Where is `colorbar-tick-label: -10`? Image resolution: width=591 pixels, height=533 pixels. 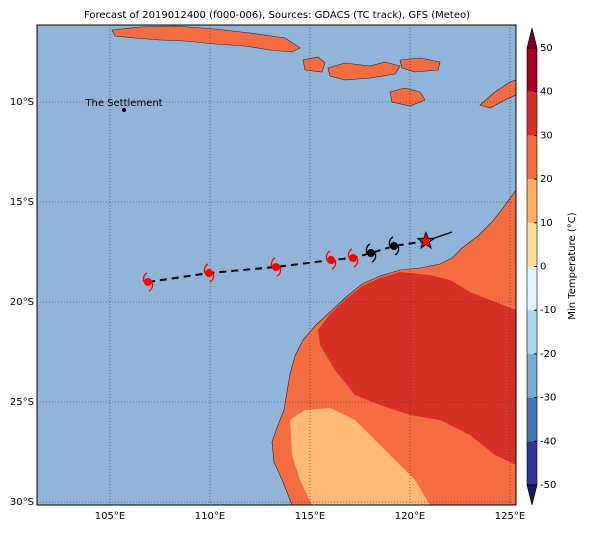 colorbar-tick-label: -10 is located at coordinates (548, 310).